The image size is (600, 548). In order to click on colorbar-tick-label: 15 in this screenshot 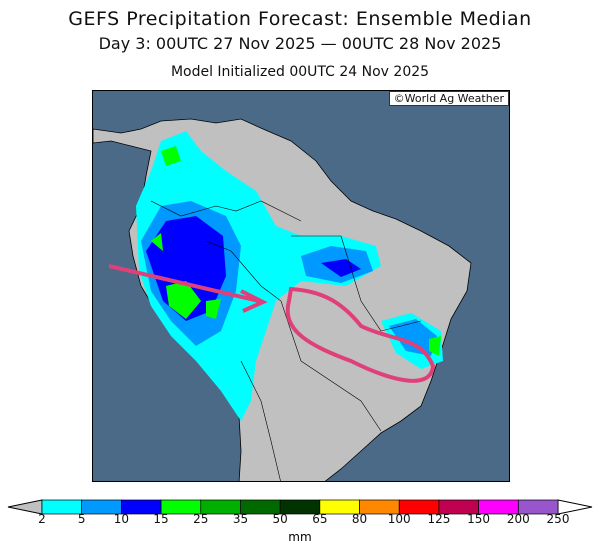, I will do `click(161, 519)`.